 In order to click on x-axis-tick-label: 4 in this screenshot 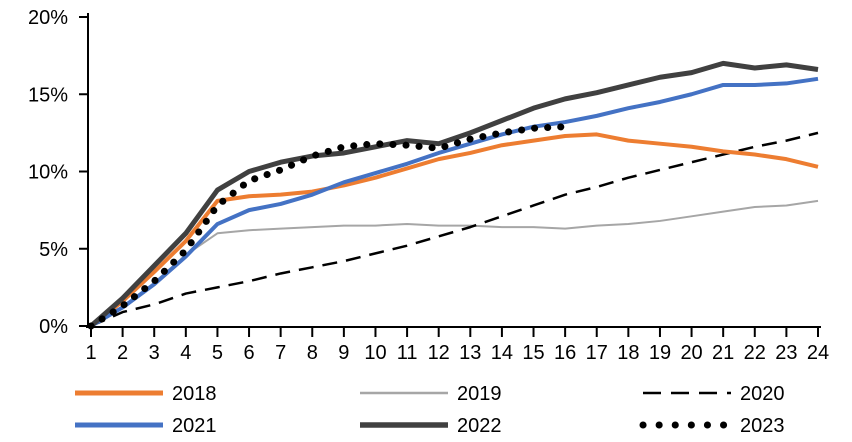, I will do `click(185, 353)`.